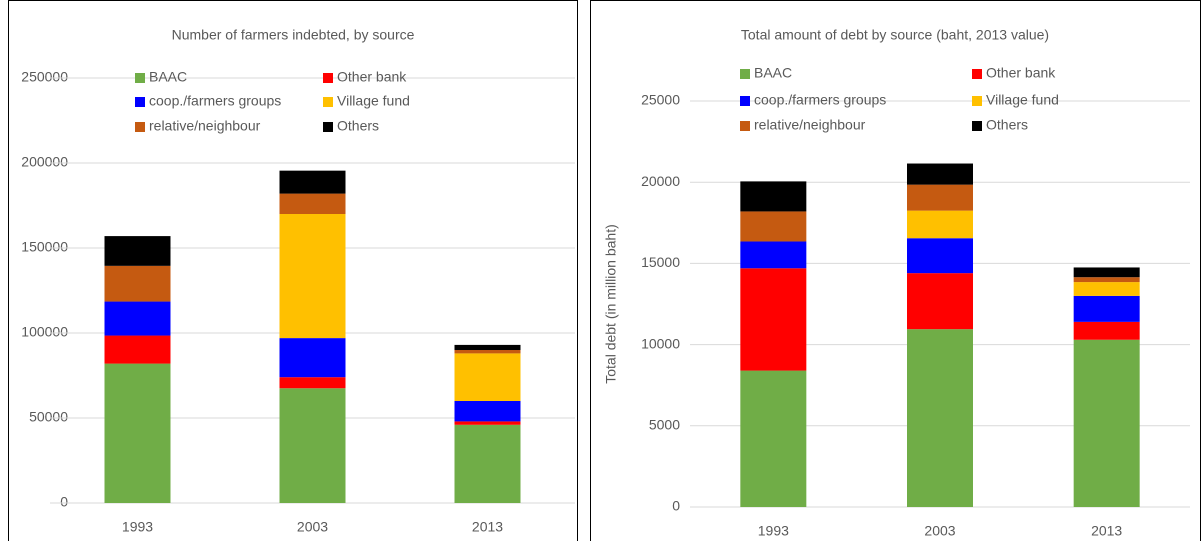 This screenshot has width=1203, height=546. I want to click on y-tick-label: 250000, so click(44, 77).